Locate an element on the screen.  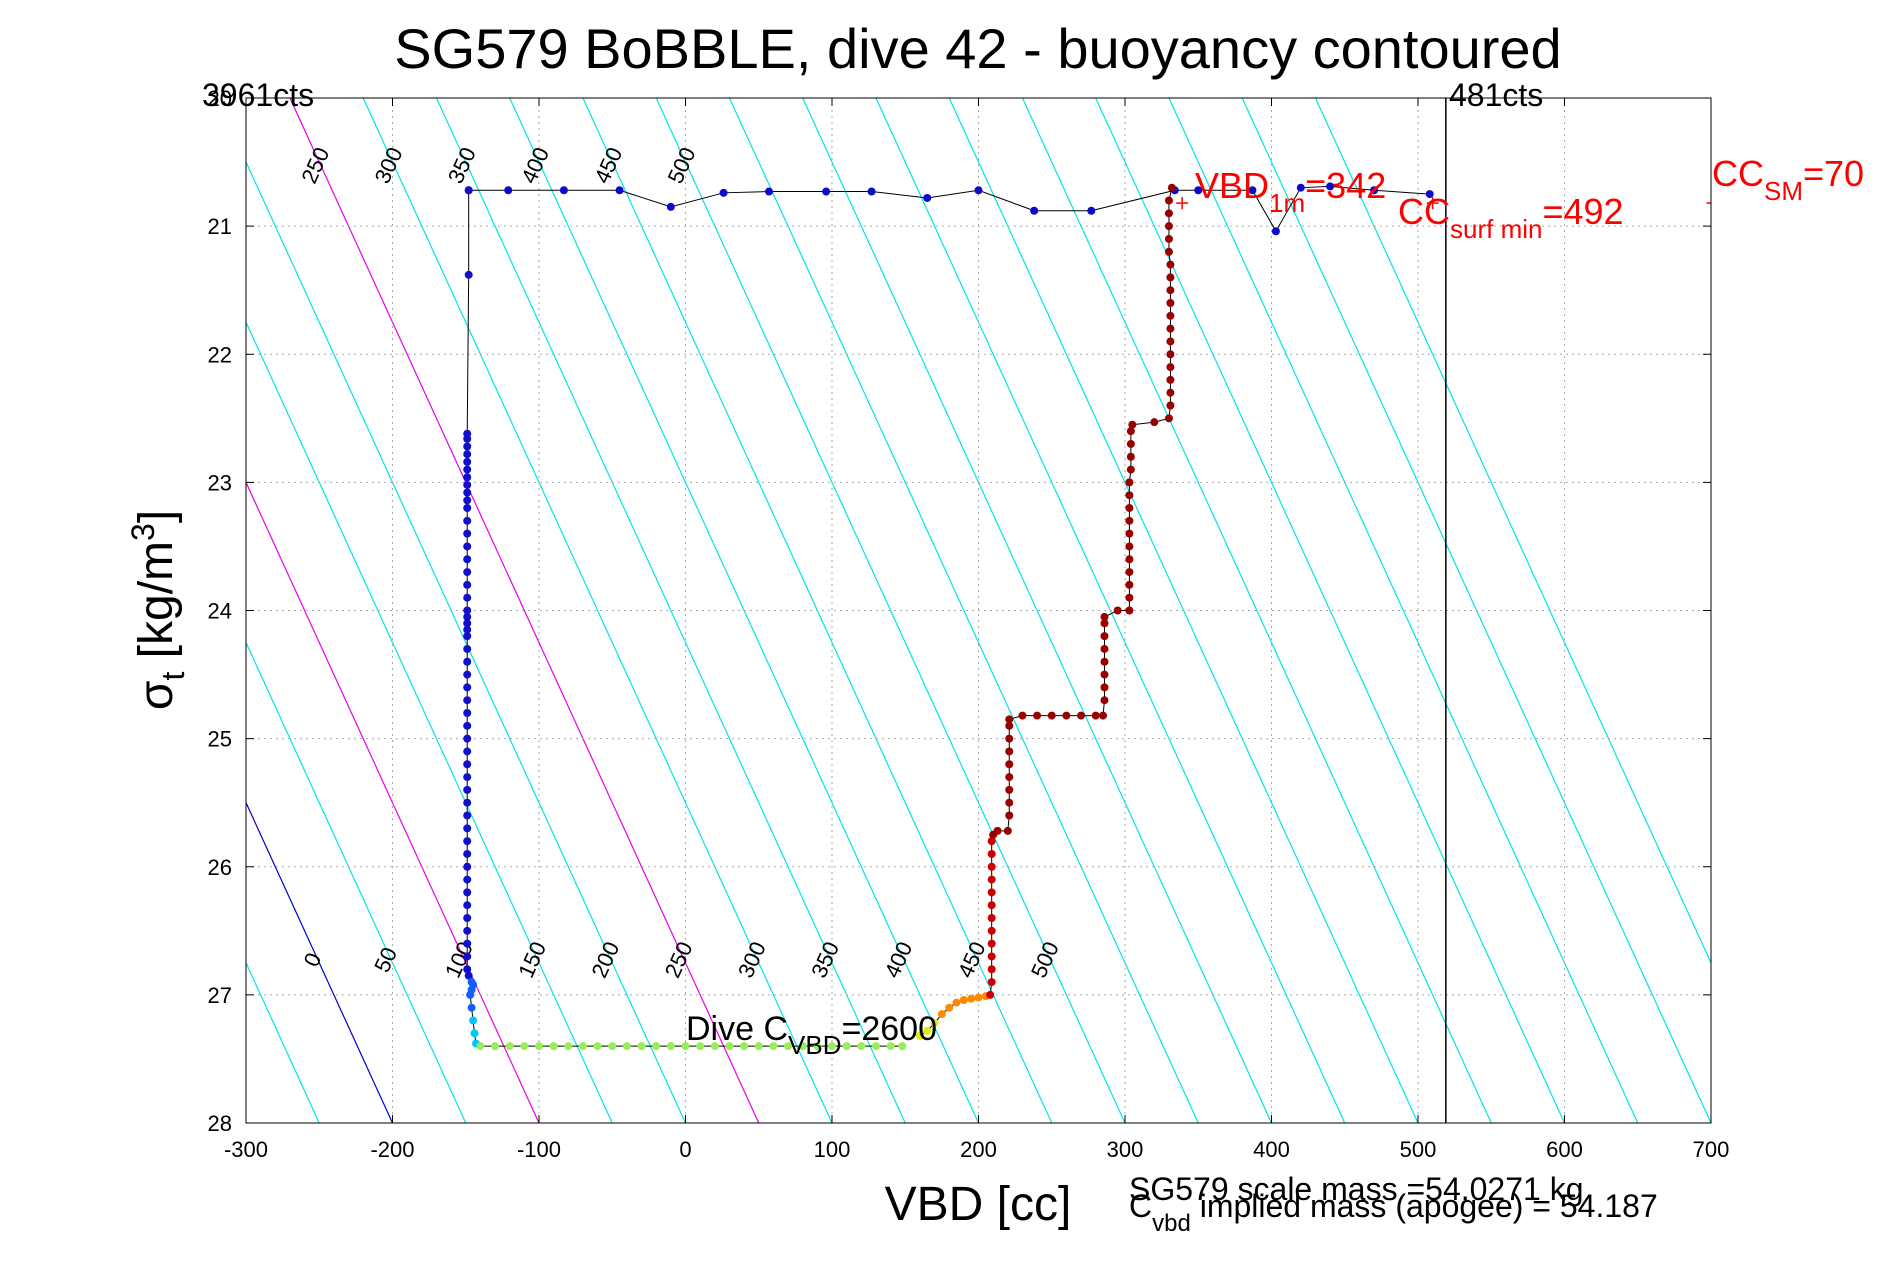
y-label-unit: [kg/m is located at coordinates (156, 606).